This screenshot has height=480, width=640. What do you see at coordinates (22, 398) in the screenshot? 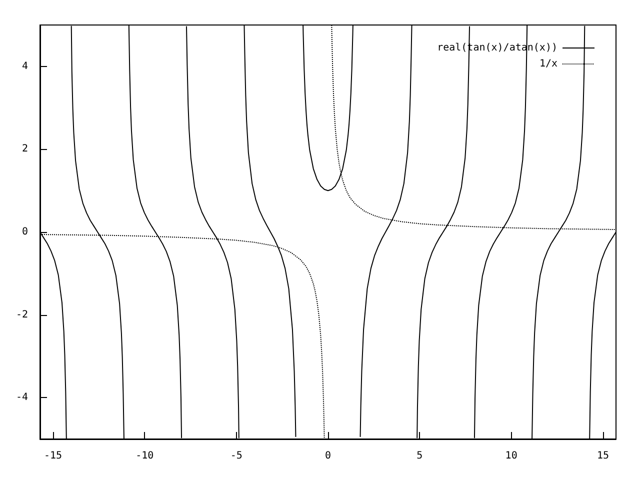
I see `y-tick-label: -4` at bounding box center [22, 398].